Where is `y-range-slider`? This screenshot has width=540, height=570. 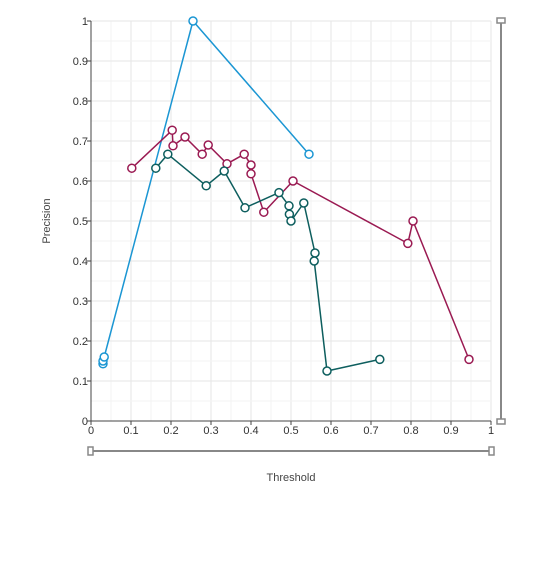 y-range-slider is located at coordinates (501, 221).